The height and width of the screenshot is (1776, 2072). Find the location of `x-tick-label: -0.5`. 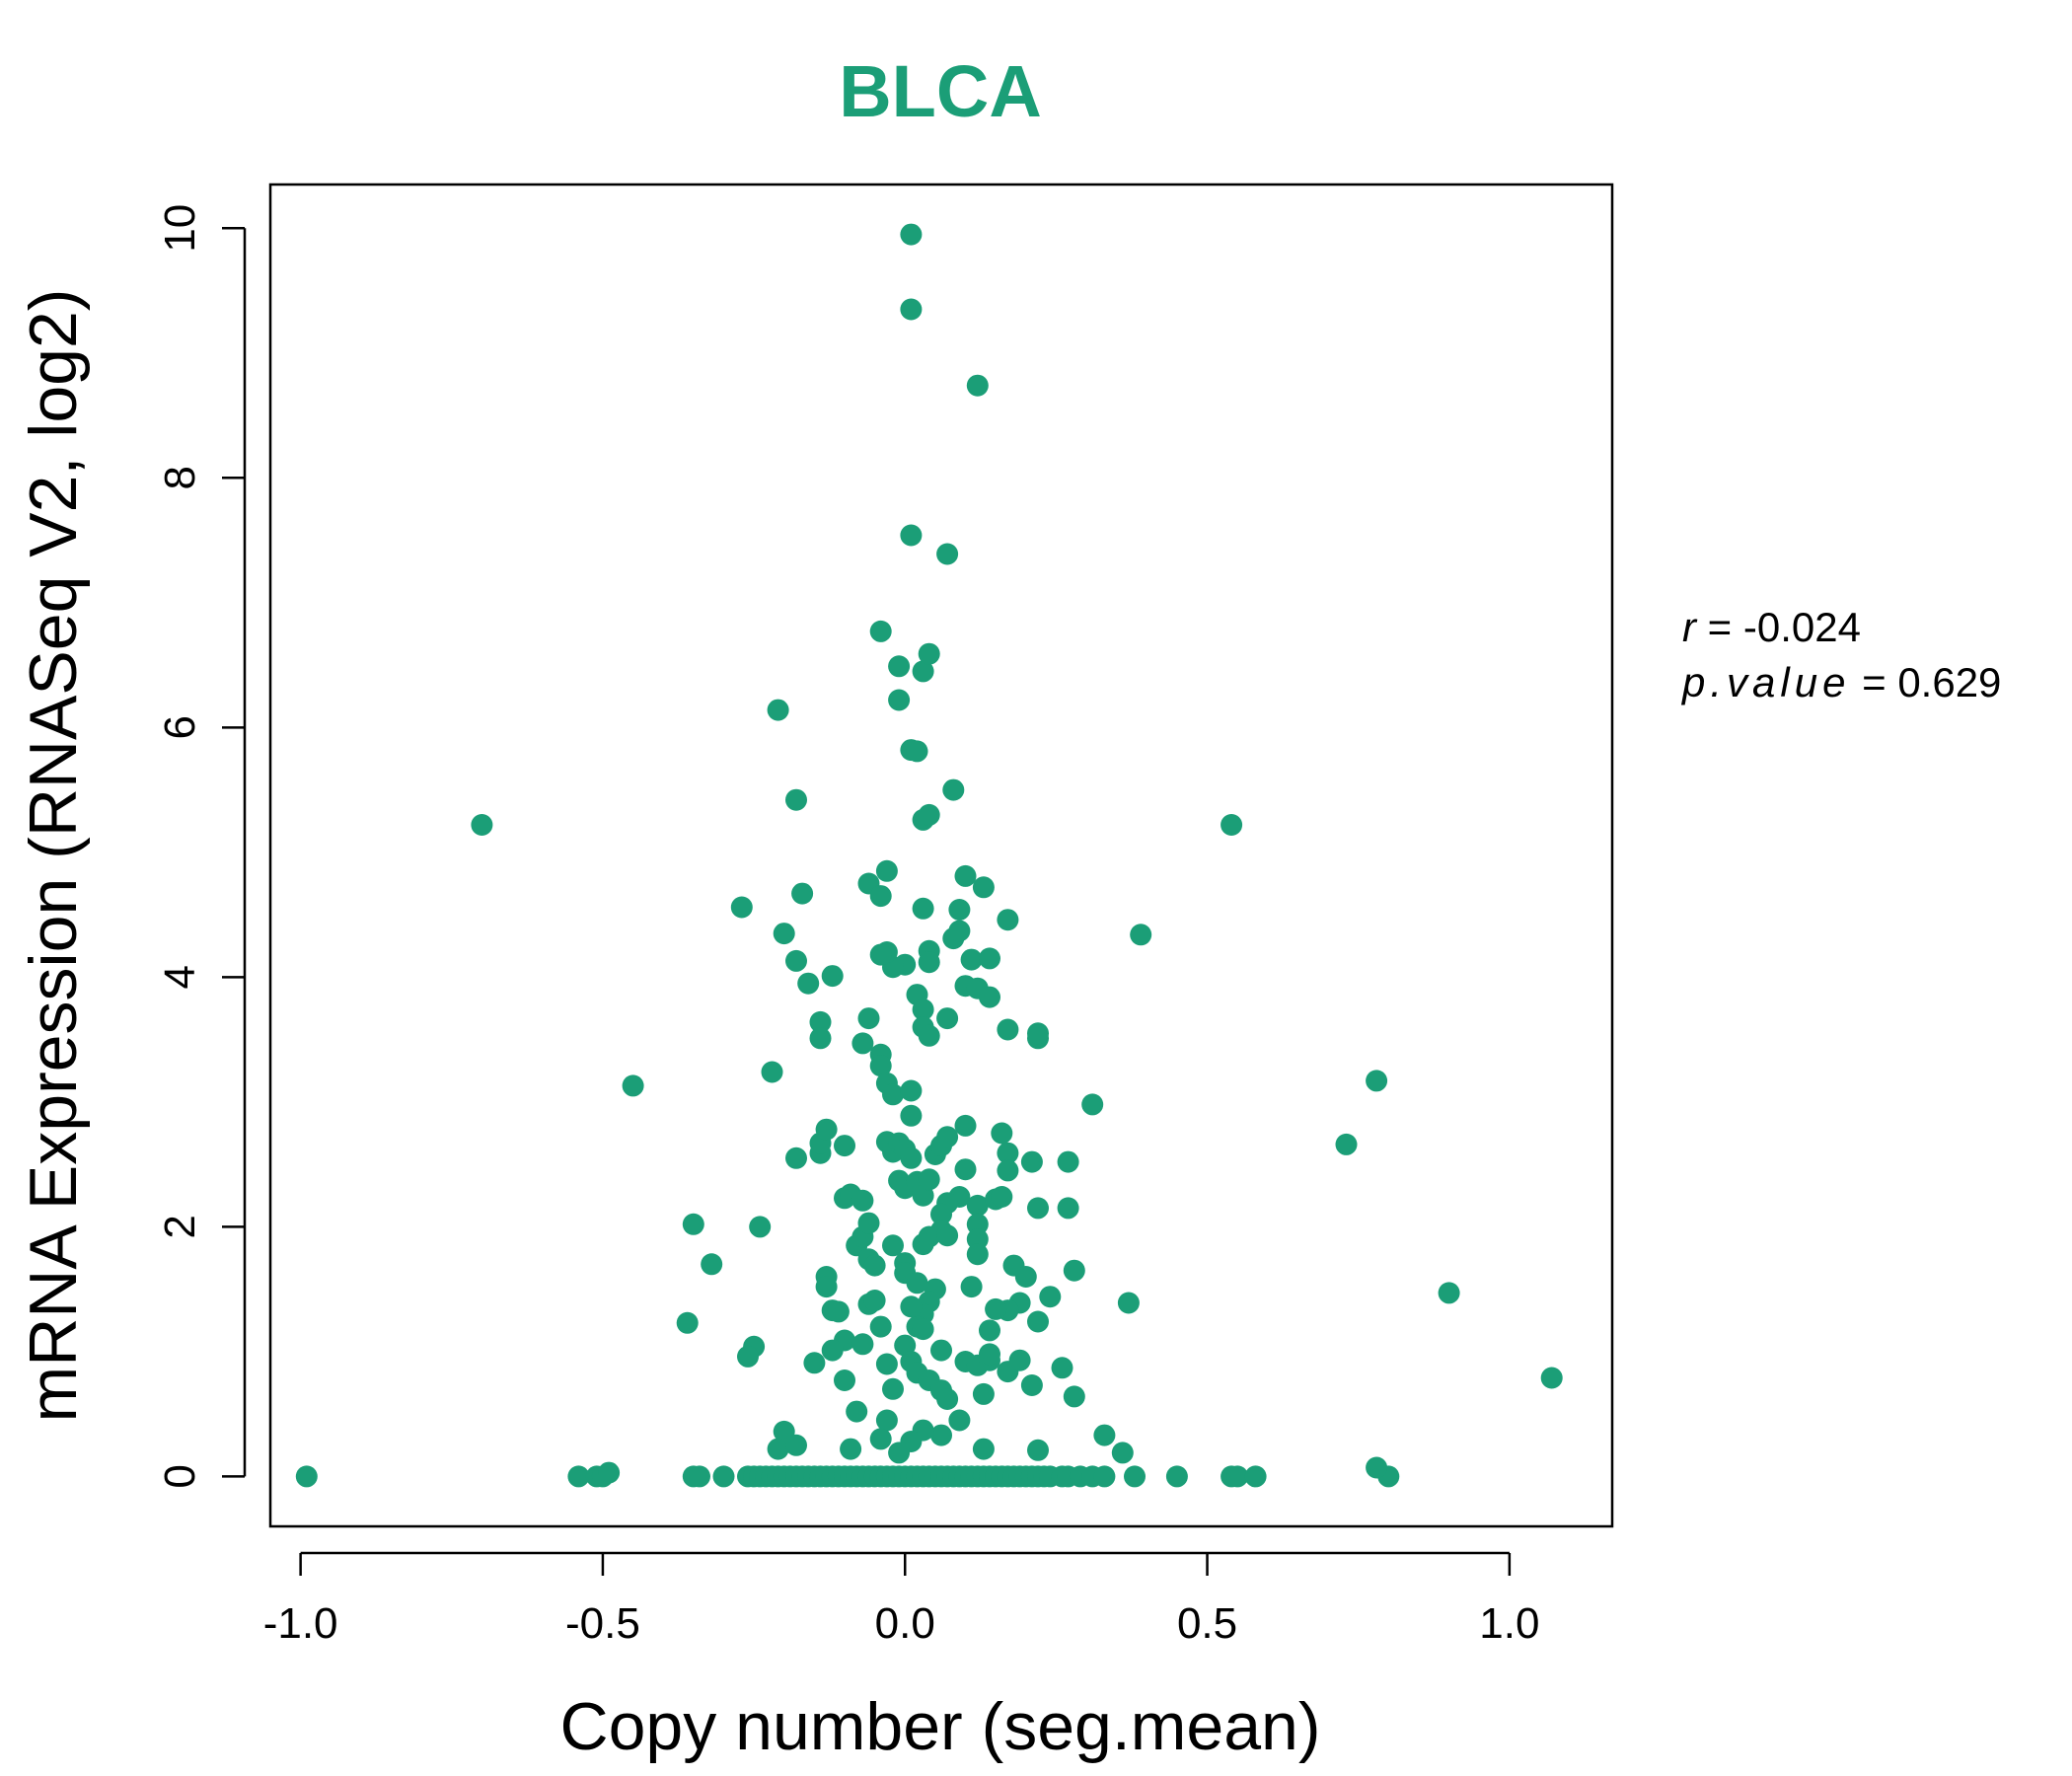

x-tick-label: -0.5 is located at coordinates (603, 1624).